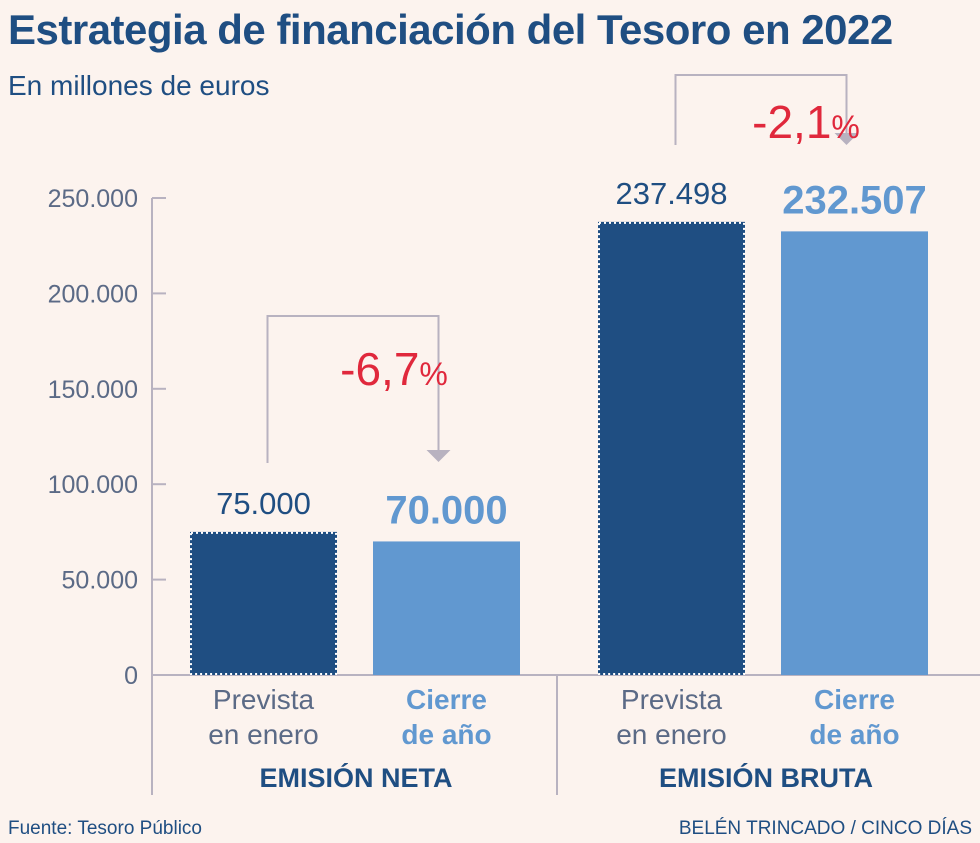 This screenshot has height=843, width=980. Describe the element at coordinates (139, 85) in the screenshot. I see `chart-subtitle: En millones de euros` at that location.